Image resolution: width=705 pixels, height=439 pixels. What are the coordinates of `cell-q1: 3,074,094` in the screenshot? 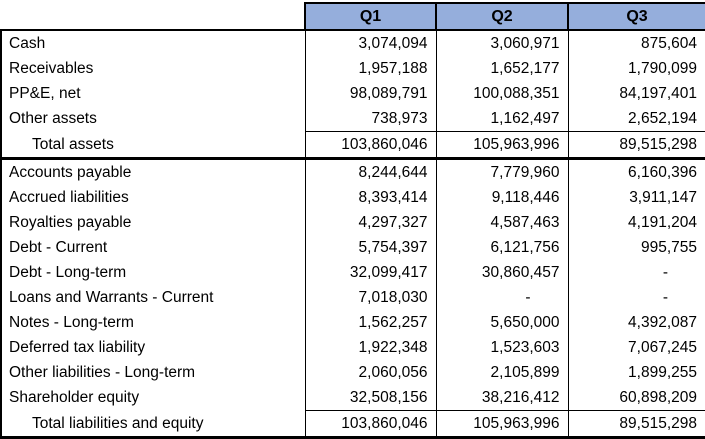 It's located at (370, 42).